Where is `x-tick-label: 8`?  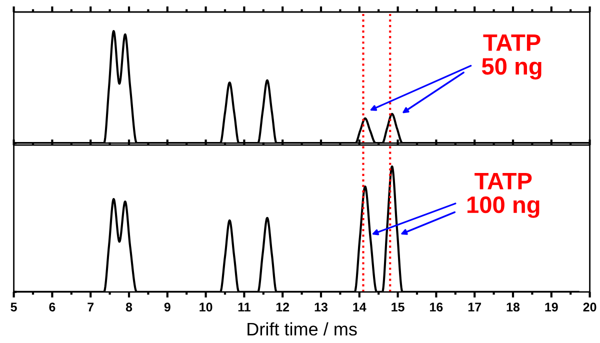 x-tick-label: 8 is located at coordinates (129, 307).